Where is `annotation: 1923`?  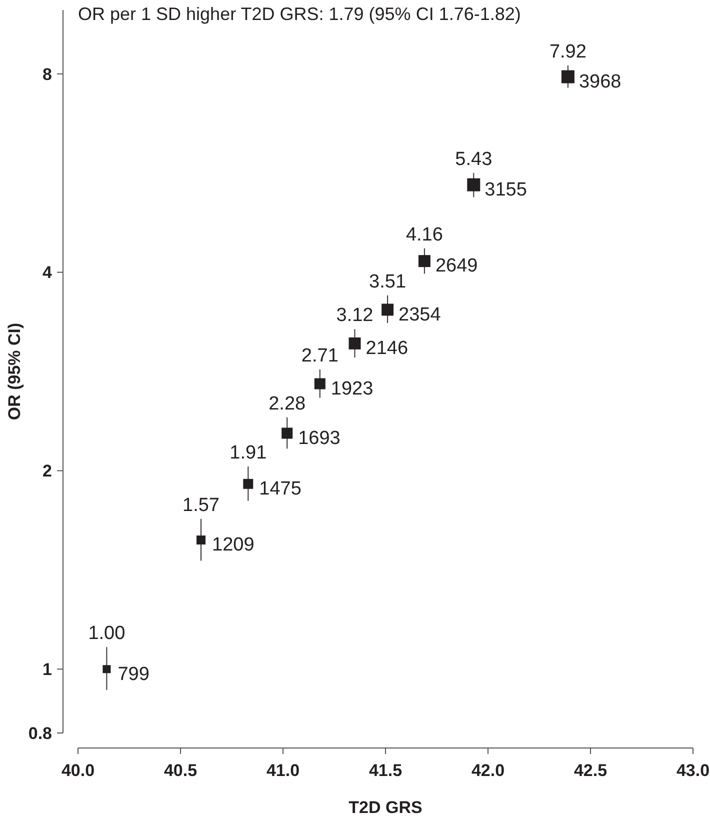
annotation: 1923 is located at coordinates (352, 389).